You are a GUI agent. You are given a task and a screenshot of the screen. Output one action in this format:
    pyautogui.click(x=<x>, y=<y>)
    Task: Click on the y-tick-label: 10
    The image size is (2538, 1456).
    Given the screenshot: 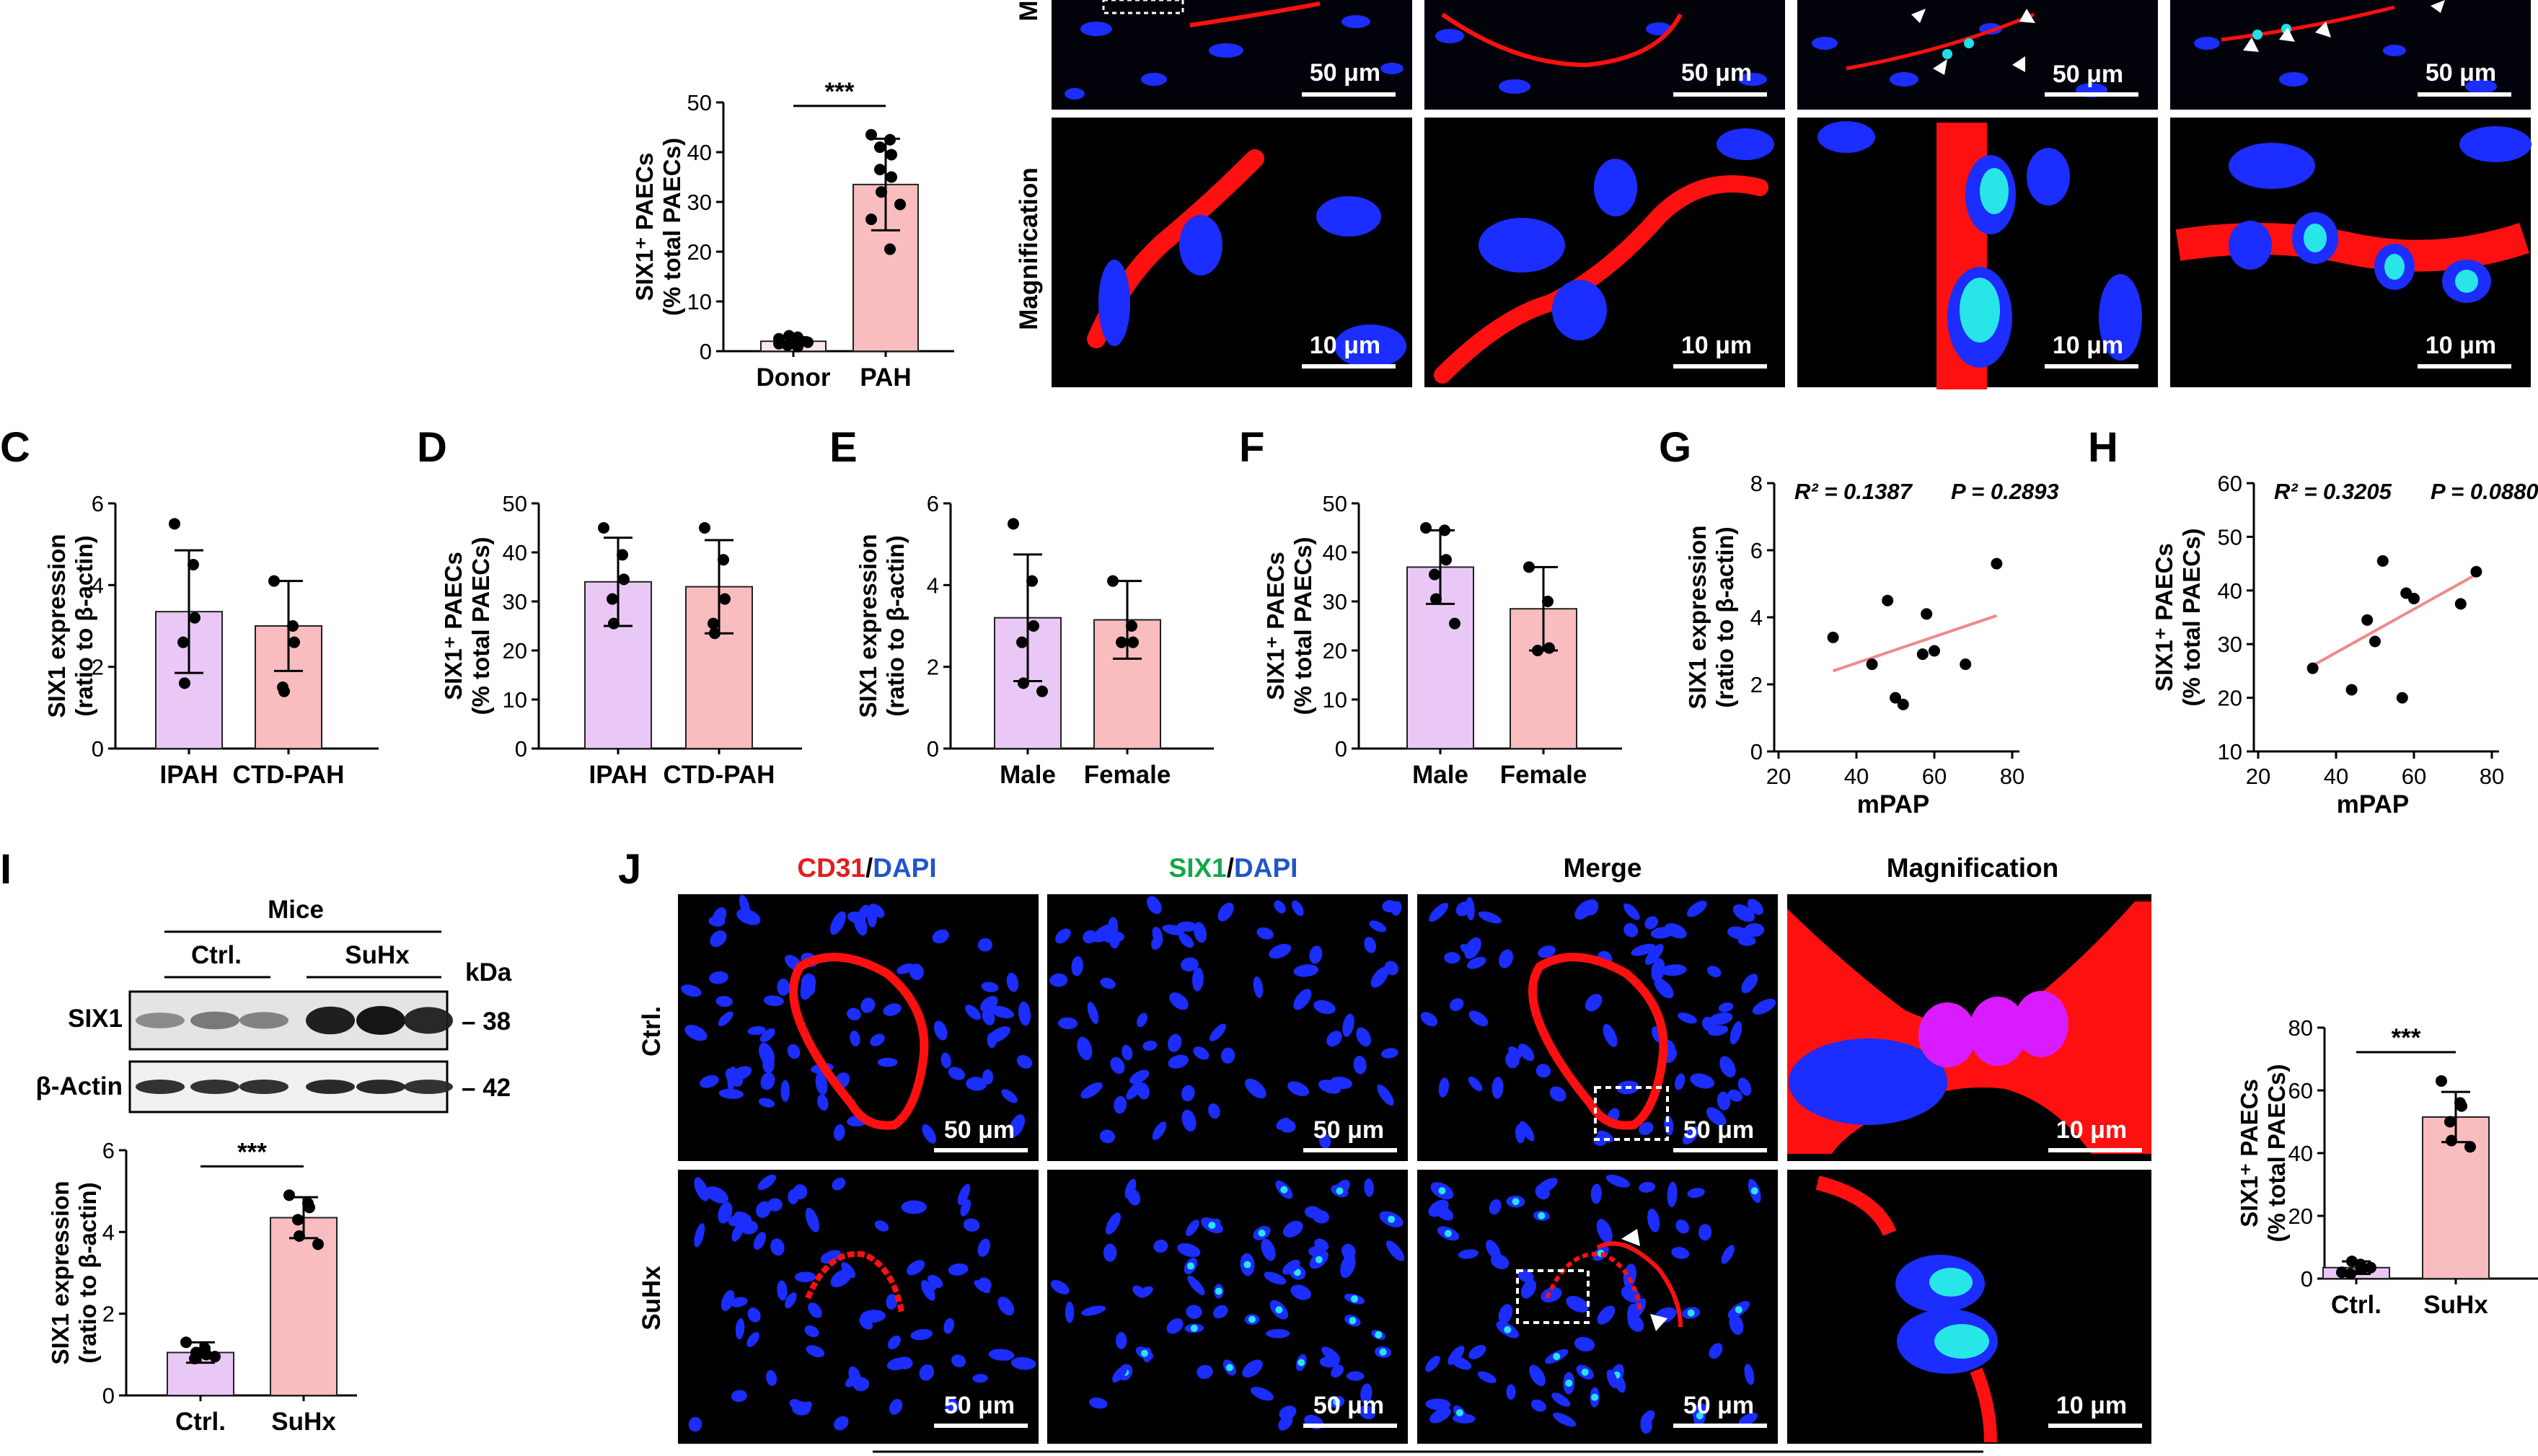 What is the action you would take?
    pyautogui.click(x=515, y=699)
    